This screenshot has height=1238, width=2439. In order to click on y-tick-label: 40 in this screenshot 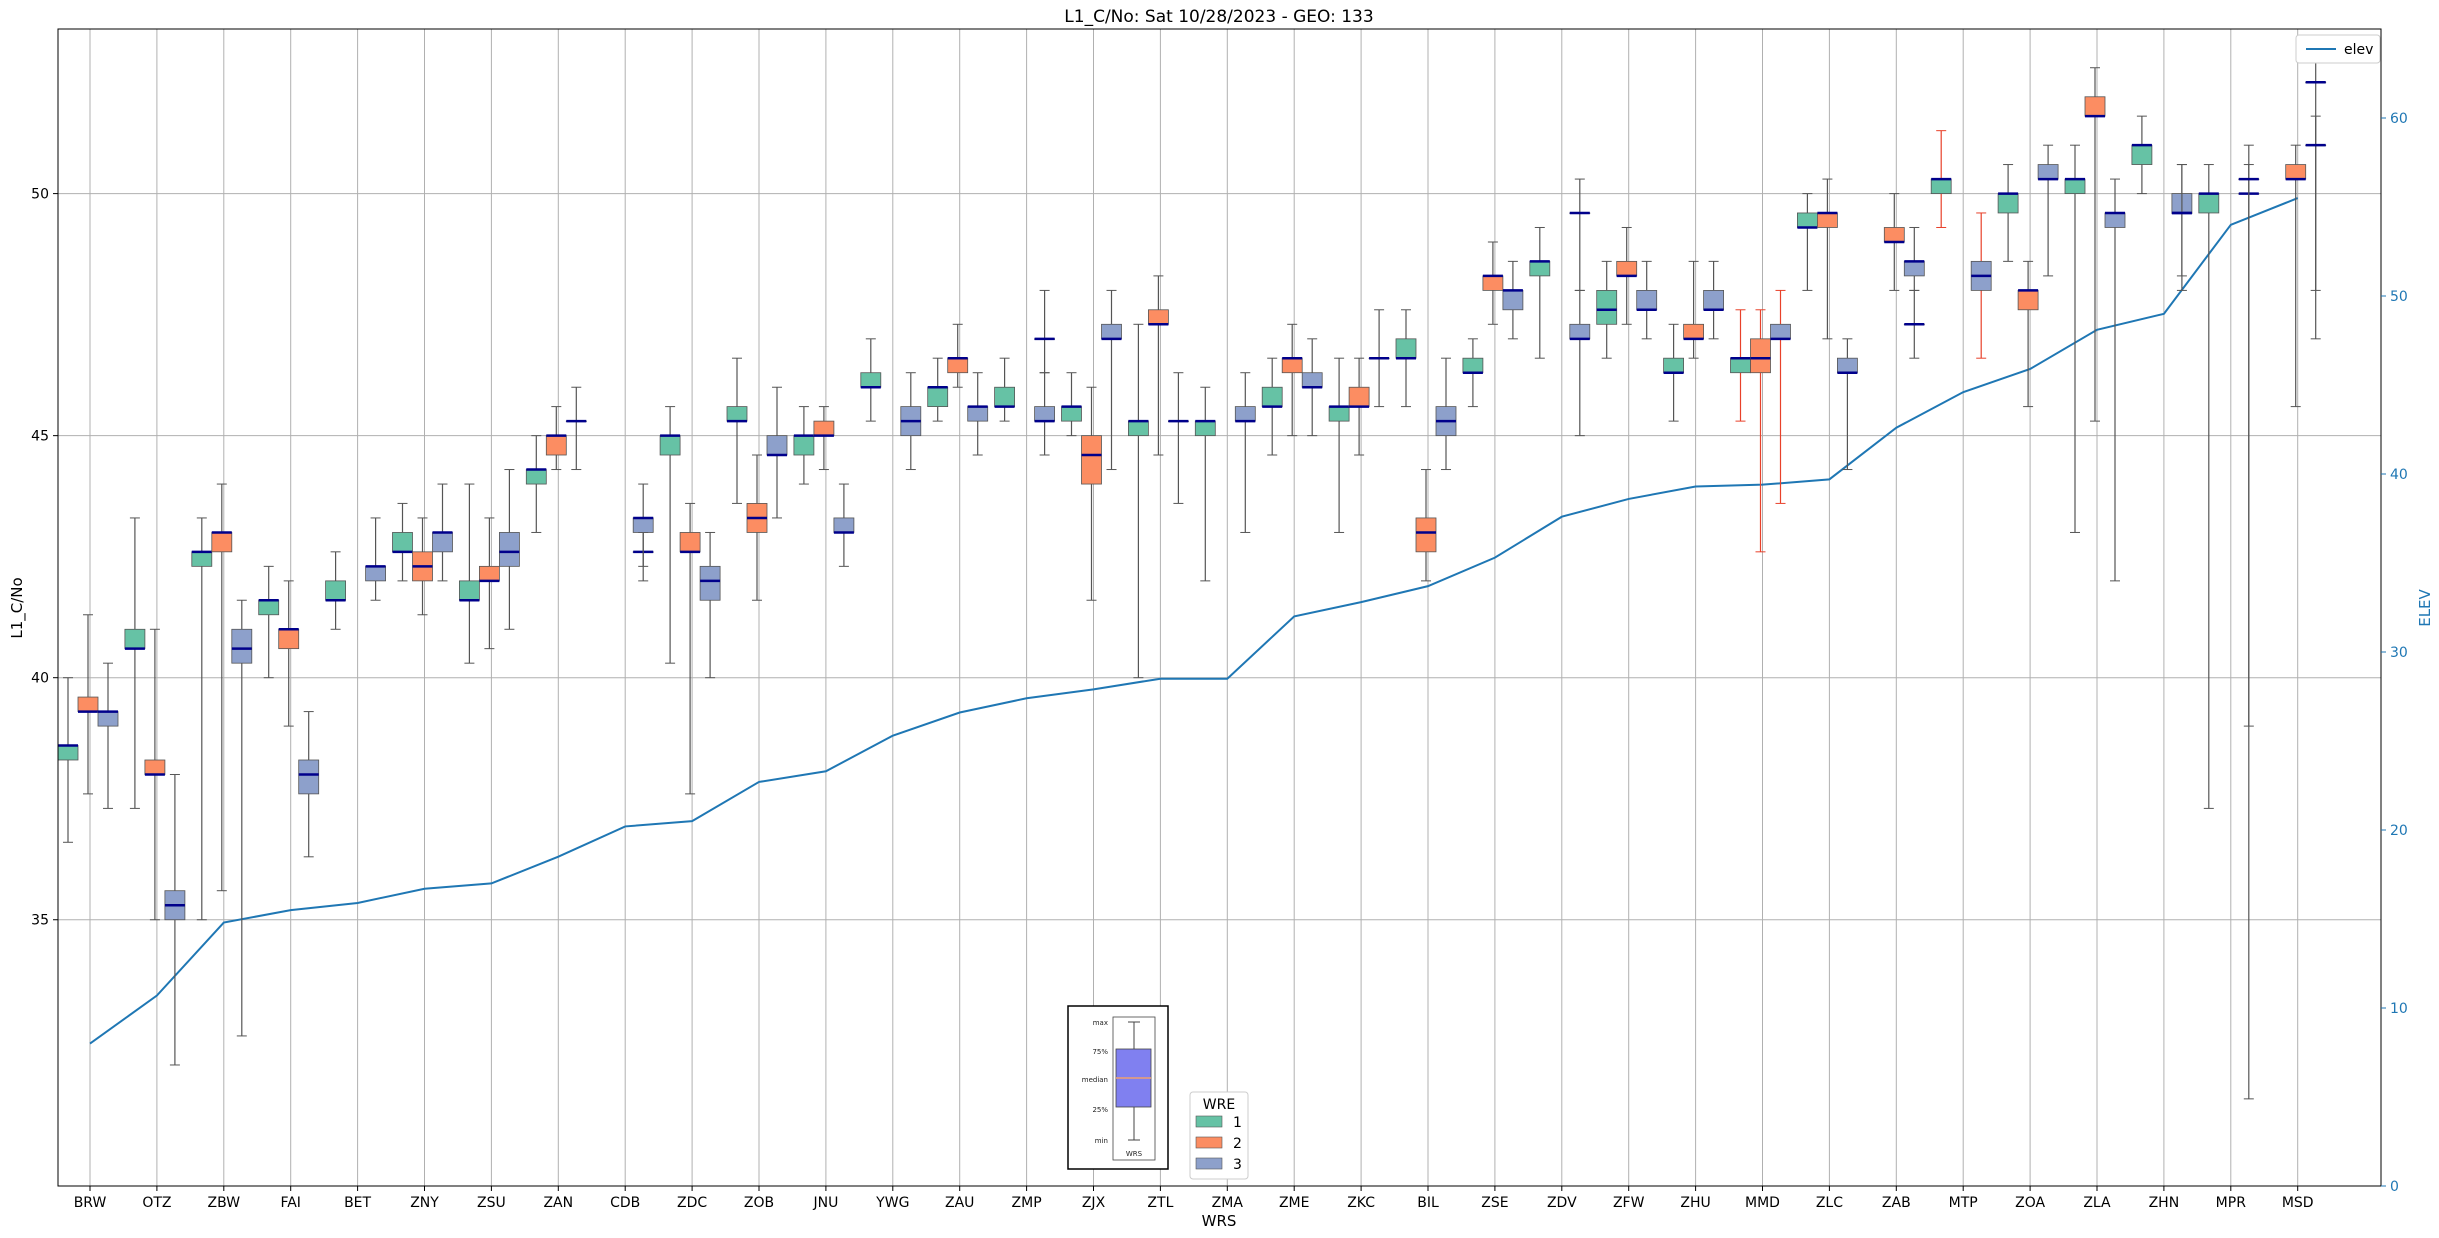, I will do `click(40, 679)`.